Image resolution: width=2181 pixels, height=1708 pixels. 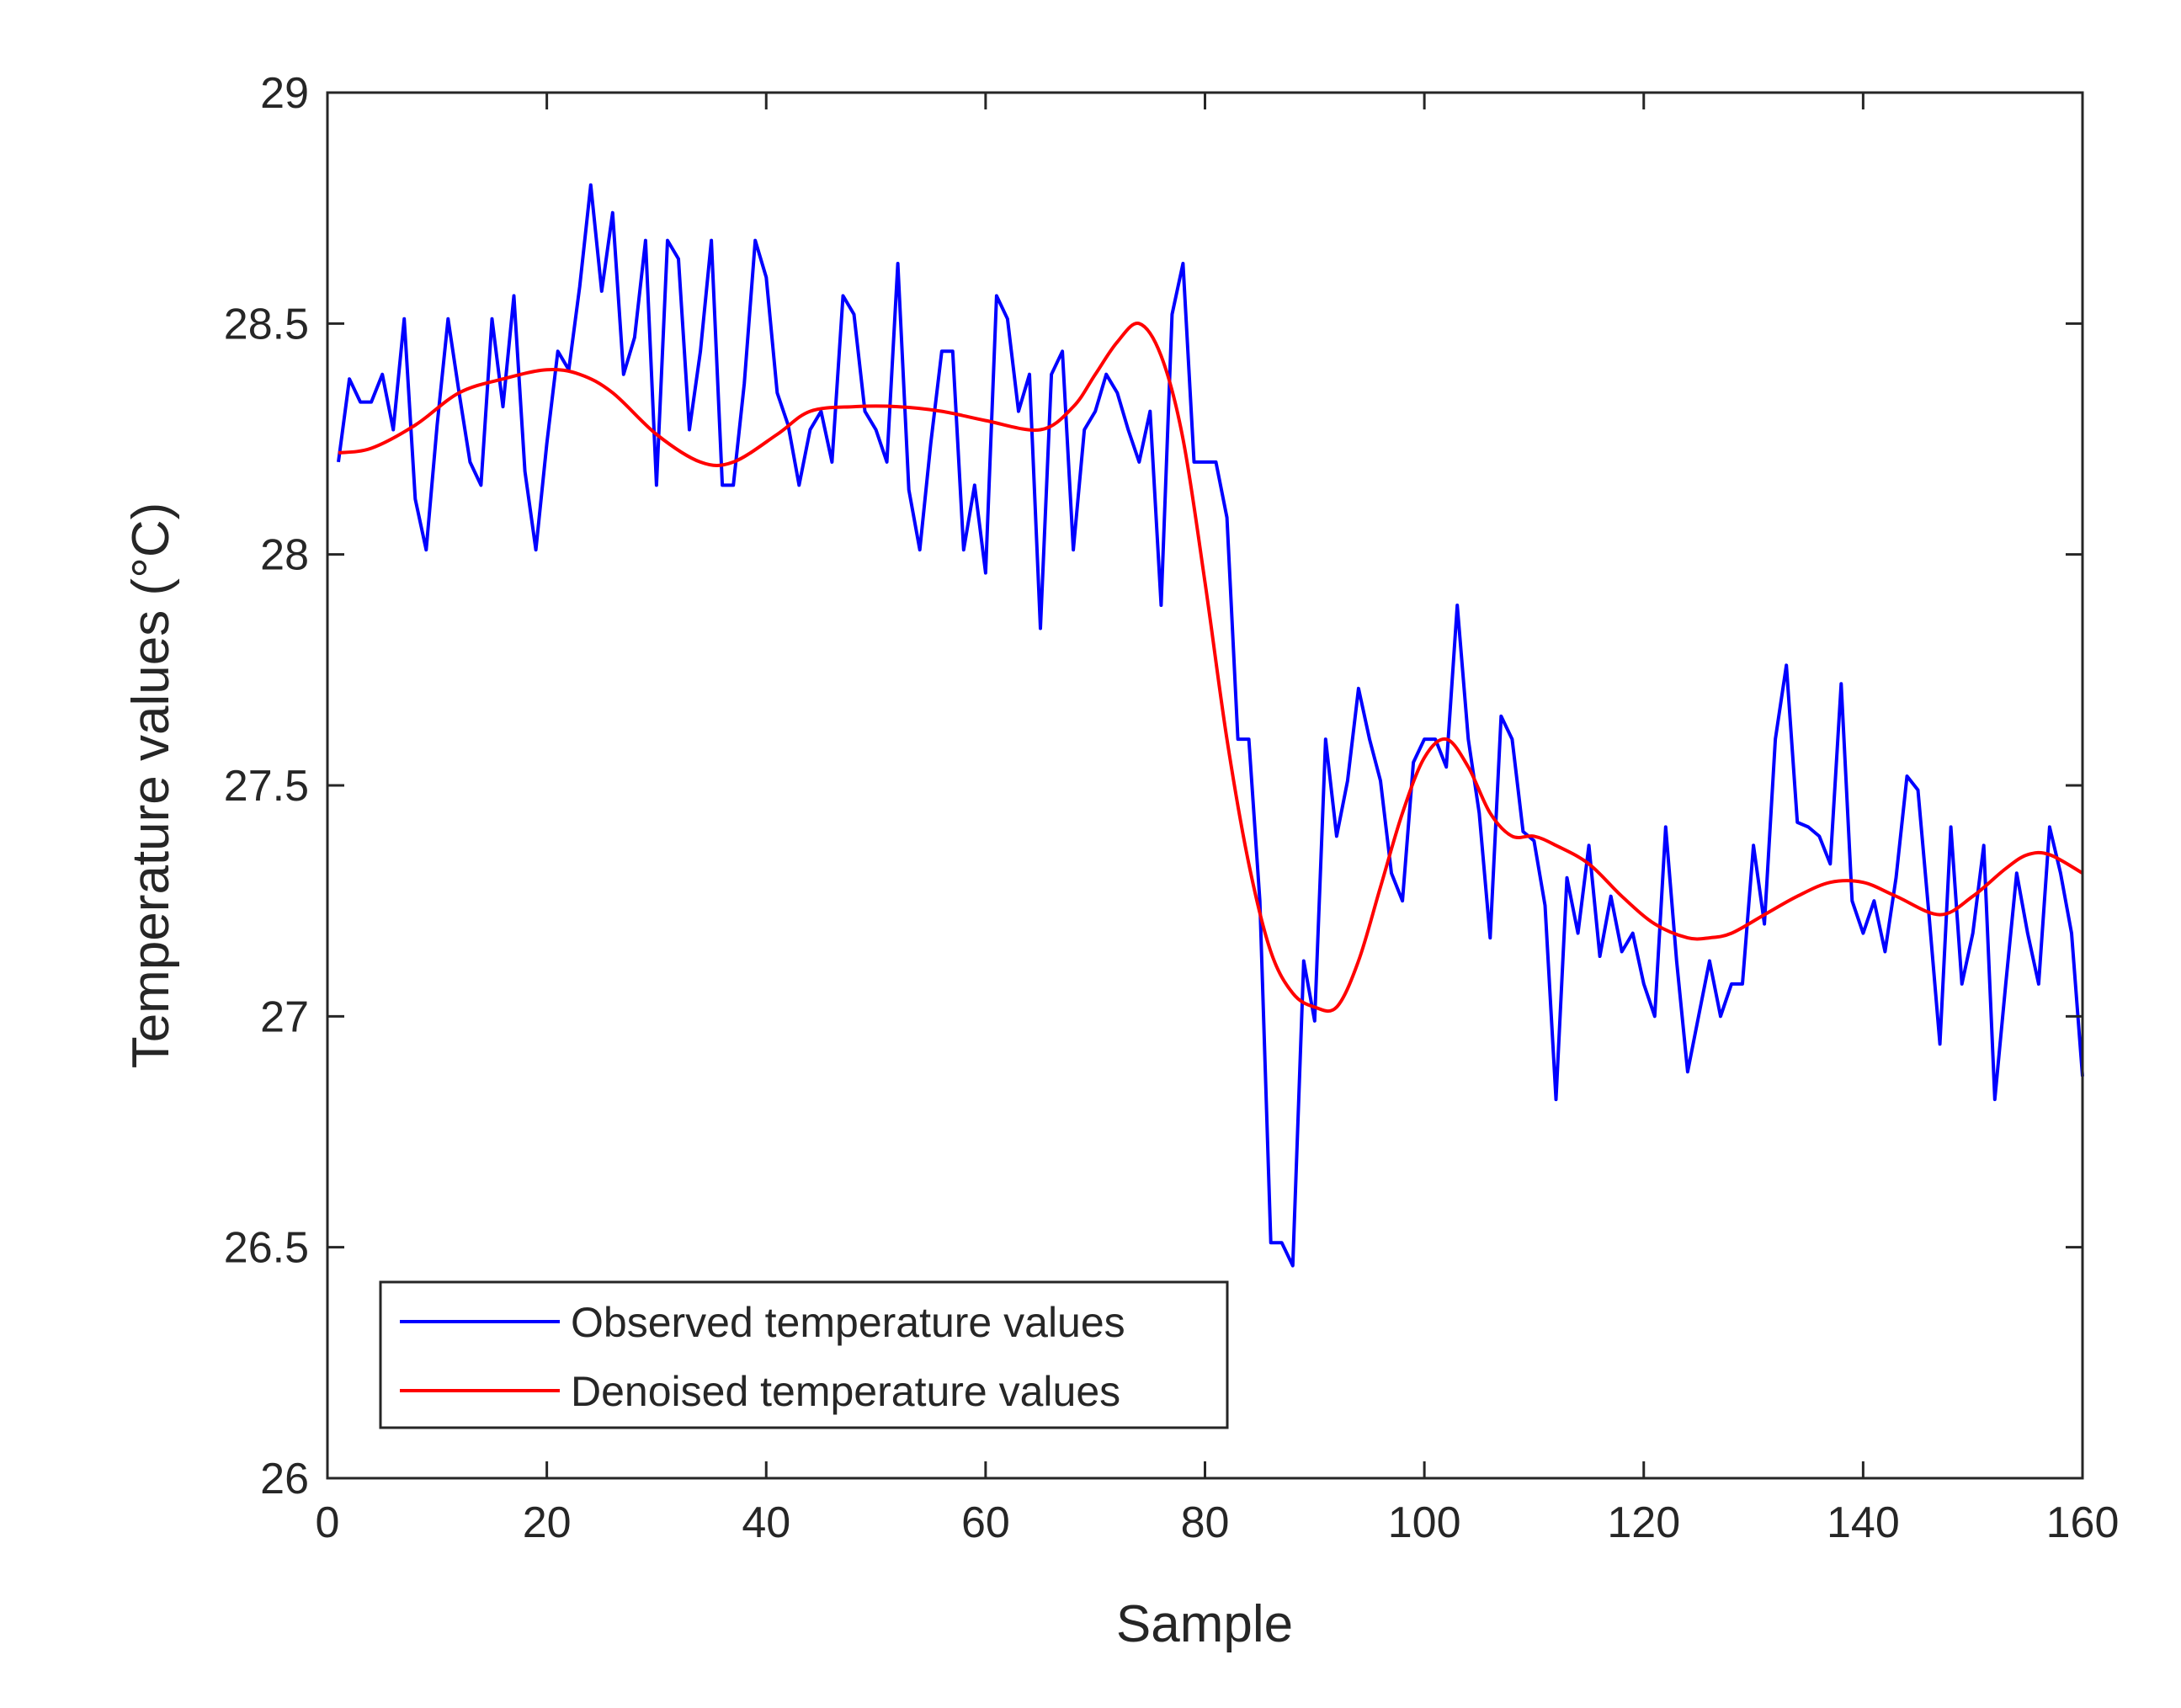 I want to click on y-tick-label: 27, so click(x=284, y=1016).